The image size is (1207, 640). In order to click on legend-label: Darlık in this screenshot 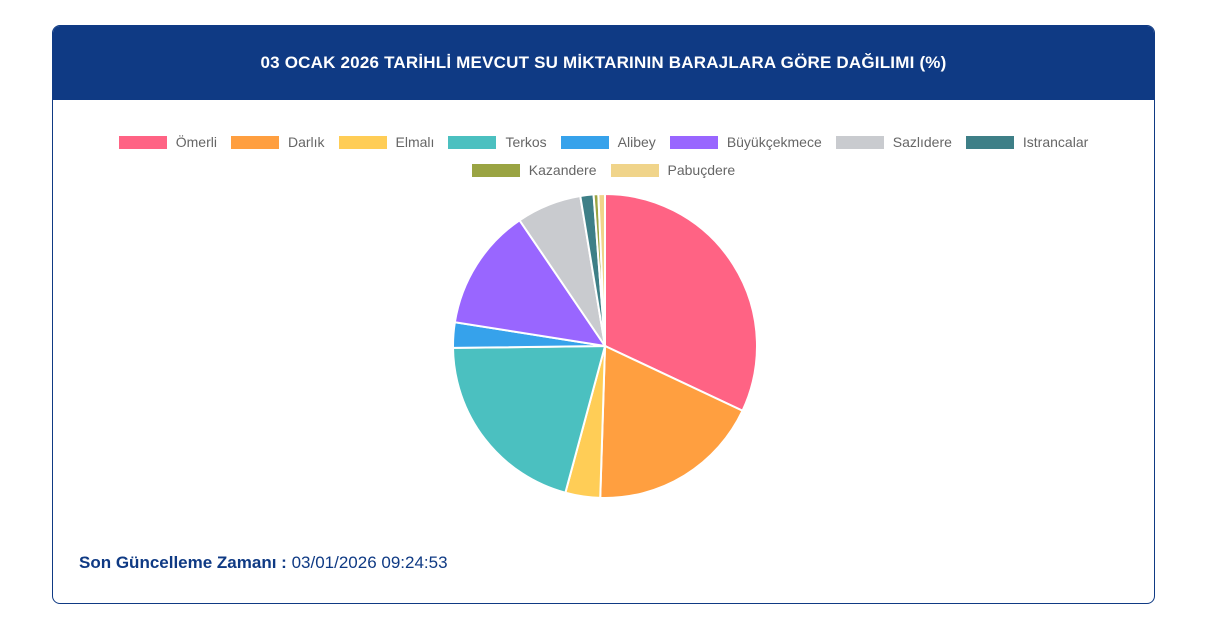, I will do `click(306, 142)`.